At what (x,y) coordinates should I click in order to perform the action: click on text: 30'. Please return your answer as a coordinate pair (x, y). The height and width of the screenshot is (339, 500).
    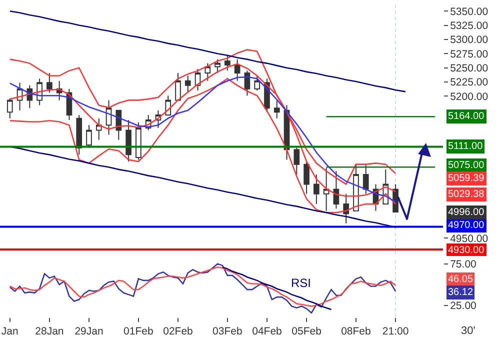
    Looking at the image, I should click on (468, 331).